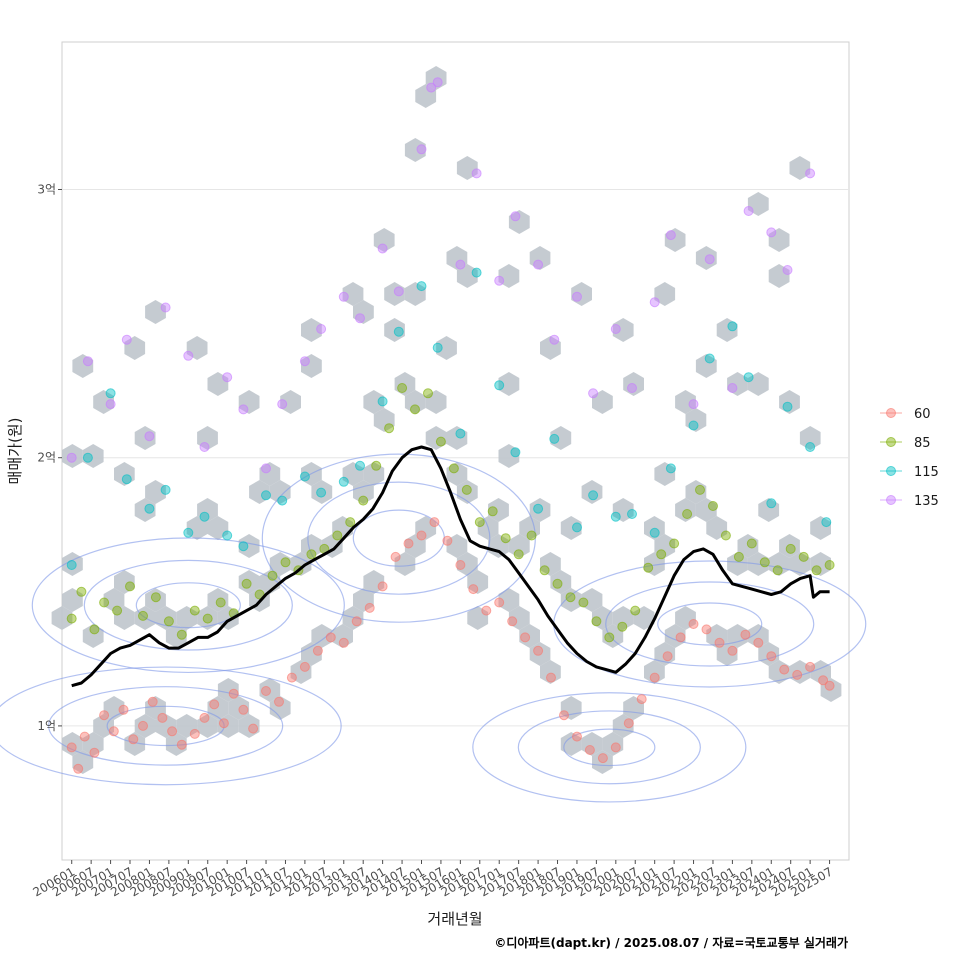 The width and height of the screenshot is (960, 960). I want to click on y-tick-label: 1억, so click(46, 726).